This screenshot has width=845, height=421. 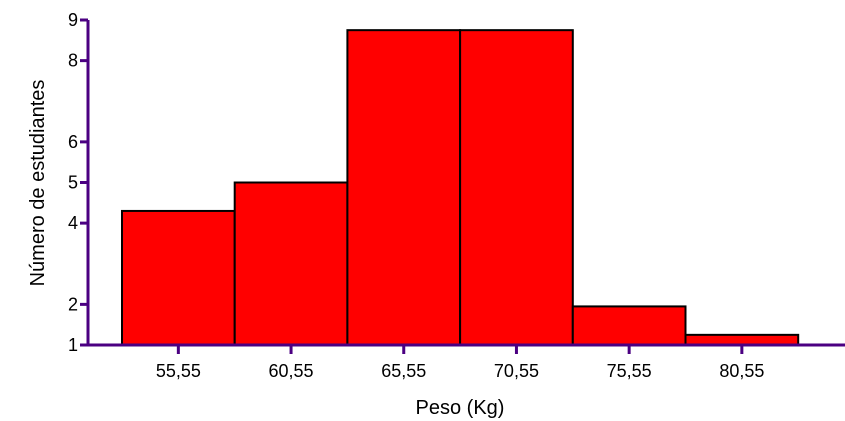 What do you see at coordinates (516, 371) in the screenshot?
I see `x-tick-label: 70,55` at bounding box center [516, 371].